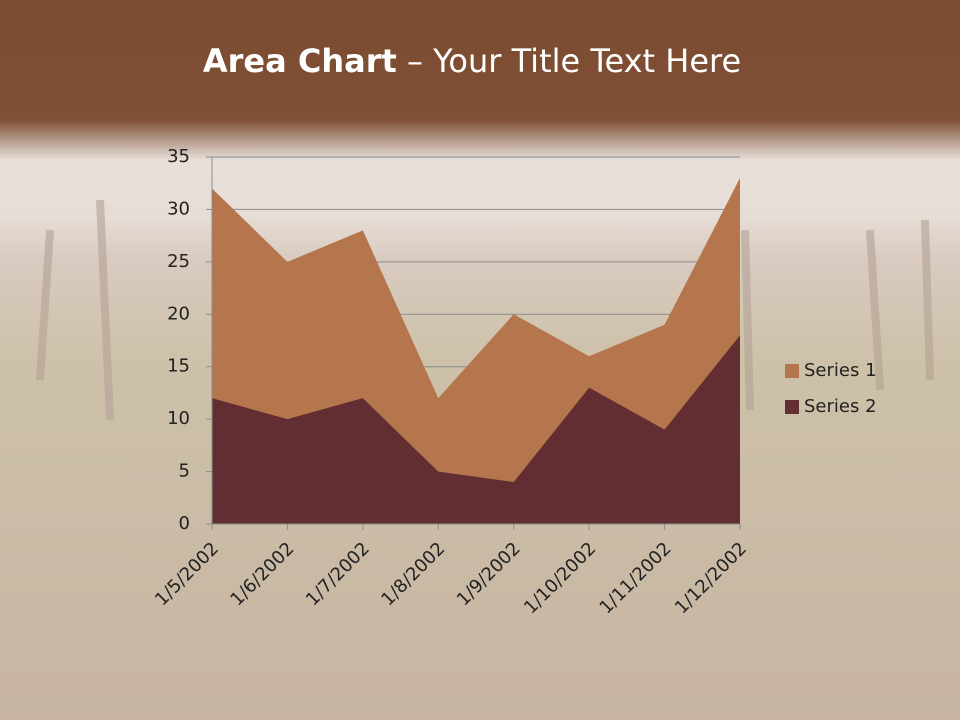 This screenshot has width=960, height=720. What do you see at coordinates (178, 418) in the screenshot?
I see `y-tick-label: 10` at bounding box center [178, 418].